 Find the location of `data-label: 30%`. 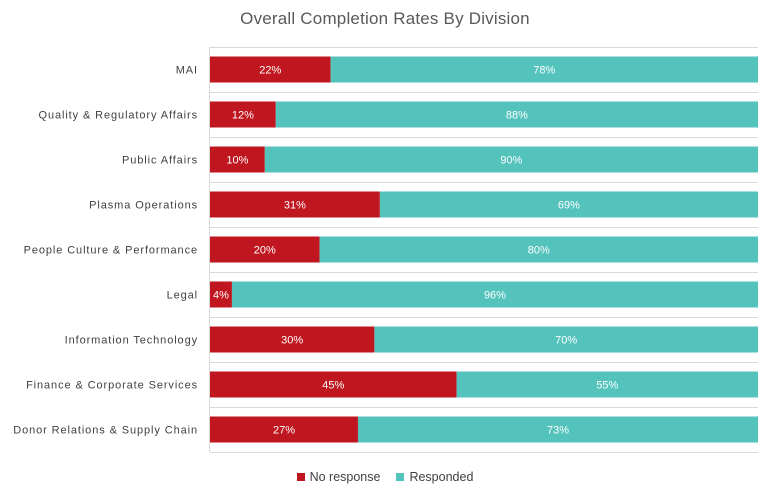

data-label: 30% is located at coordinates (292, 341).